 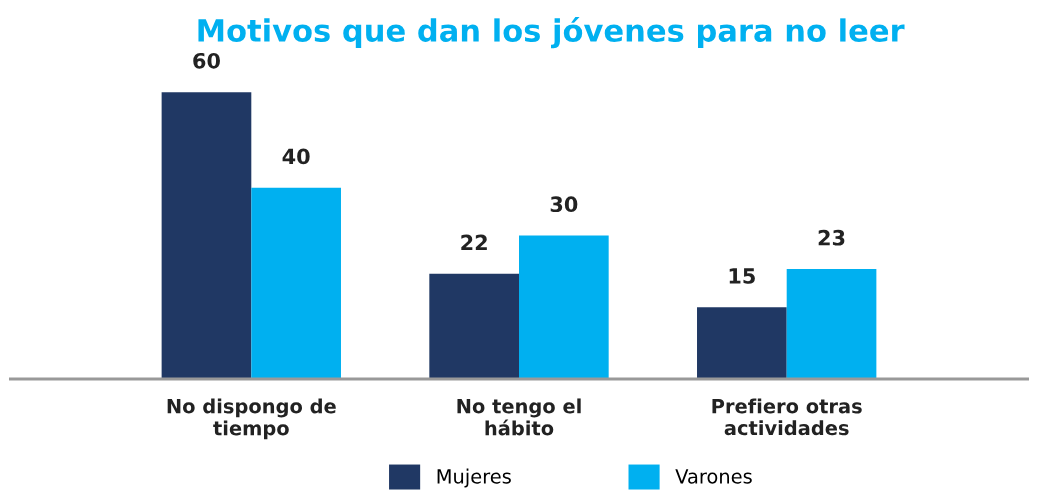 What do you see at coordinates (787, 417) in the screenshot?
I see `x-tick-label: Prefiero otras actividades` at bounding box center [787, 417].